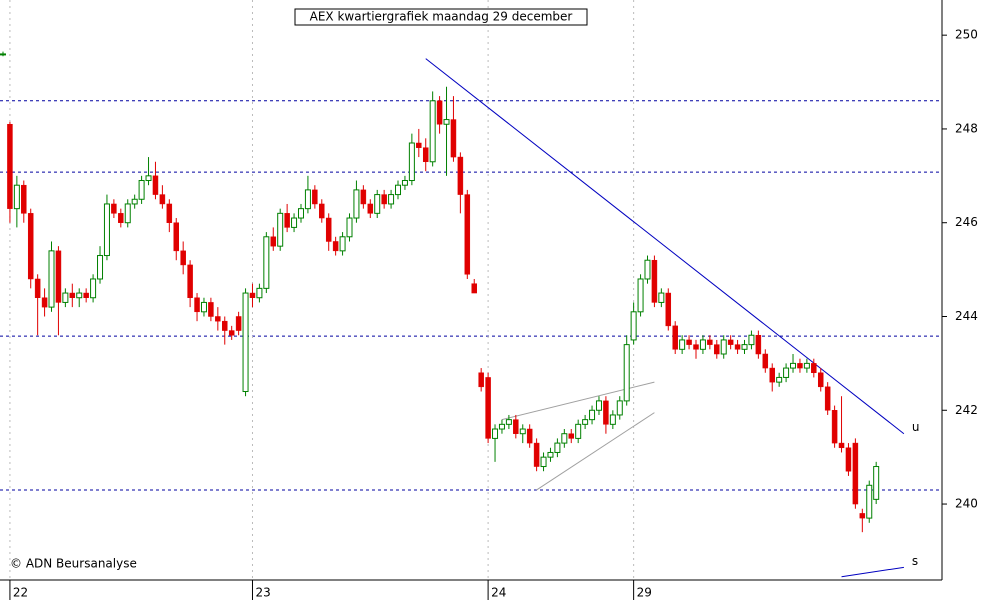  Describe the element at coordinates (262, 593) in the screenshot. I see `x-tick-label: 23` at that location.